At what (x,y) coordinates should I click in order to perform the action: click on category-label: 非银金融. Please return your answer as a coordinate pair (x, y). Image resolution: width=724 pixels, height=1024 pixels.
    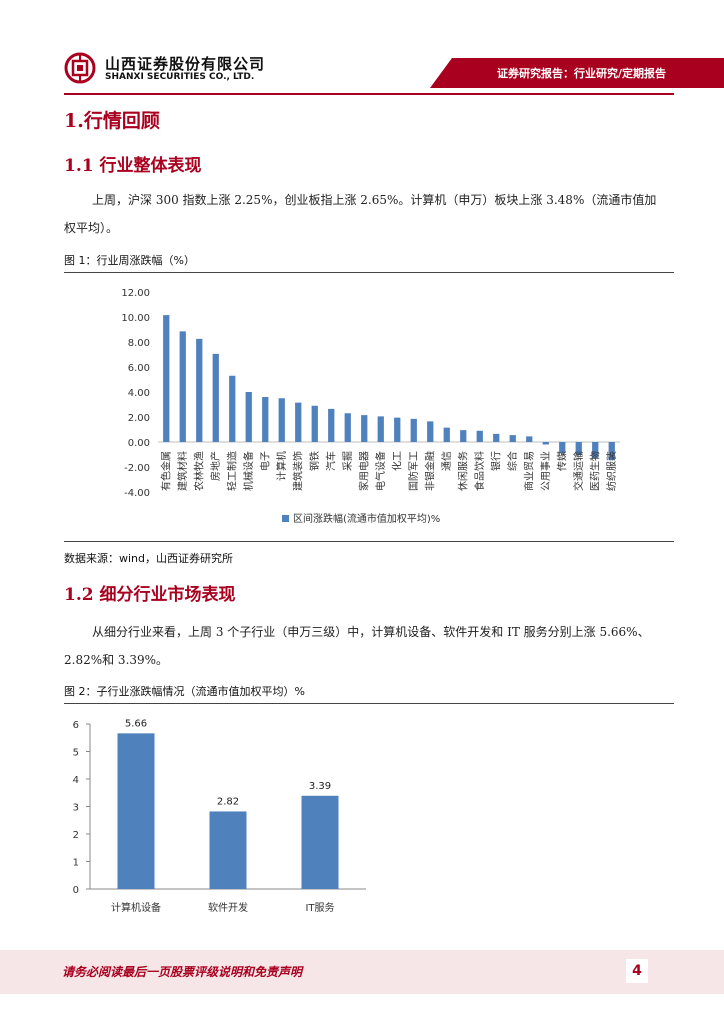
    Looking at the image, I should click on (429, 471).